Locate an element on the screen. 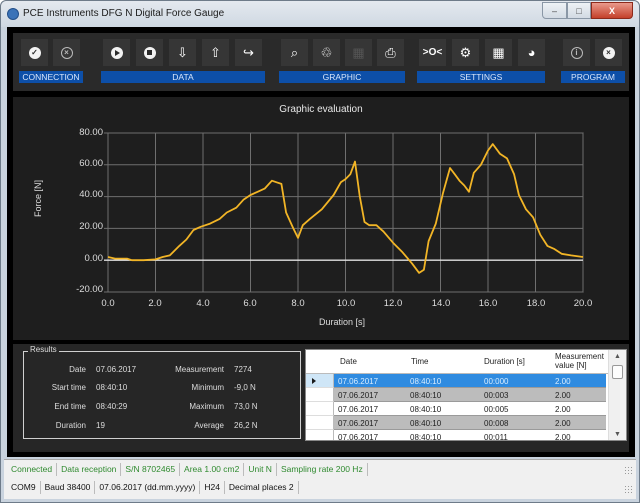 Image resolution: width=640 pixels, height=503 pixels. calculator-icon: ▦ is located at coordinates (498, 52).